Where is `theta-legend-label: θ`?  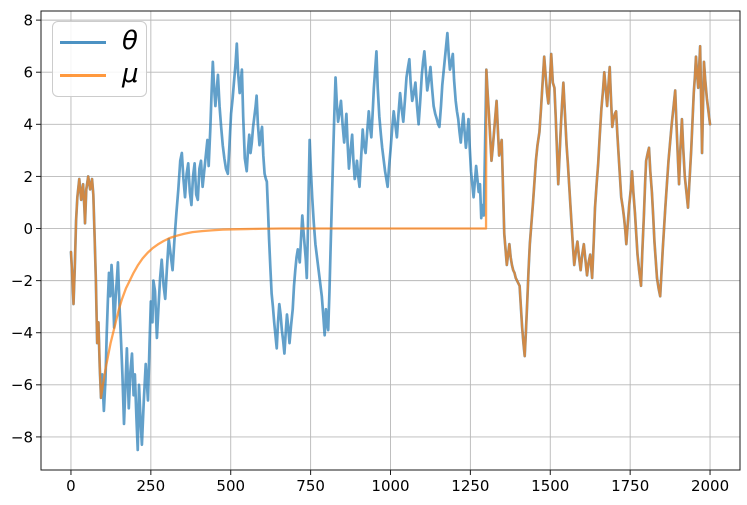
theta-legend-label: θ is located at coordinates (130, 40).